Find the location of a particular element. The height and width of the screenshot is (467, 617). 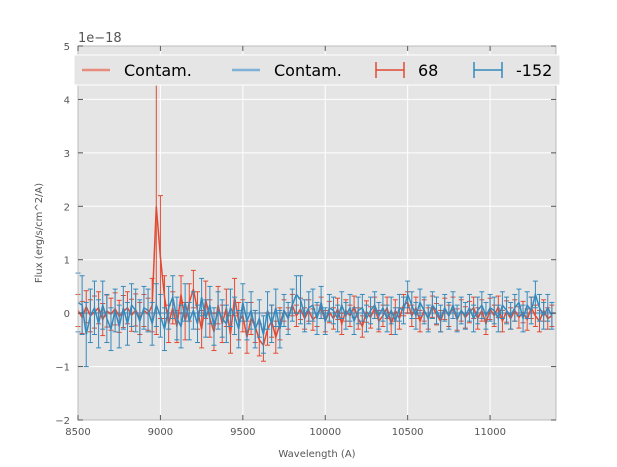

x-axis-label: Wavelength (A) is located at coordinates (316, 454).